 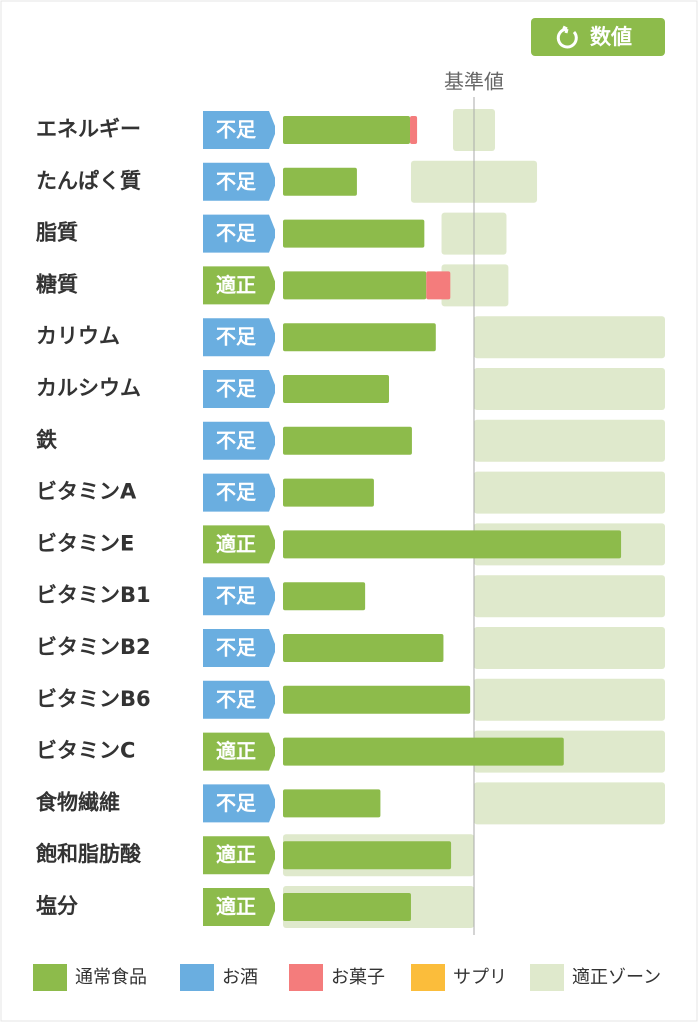 I want to click on category-label: カルシウム, so click(x=88, y=388).